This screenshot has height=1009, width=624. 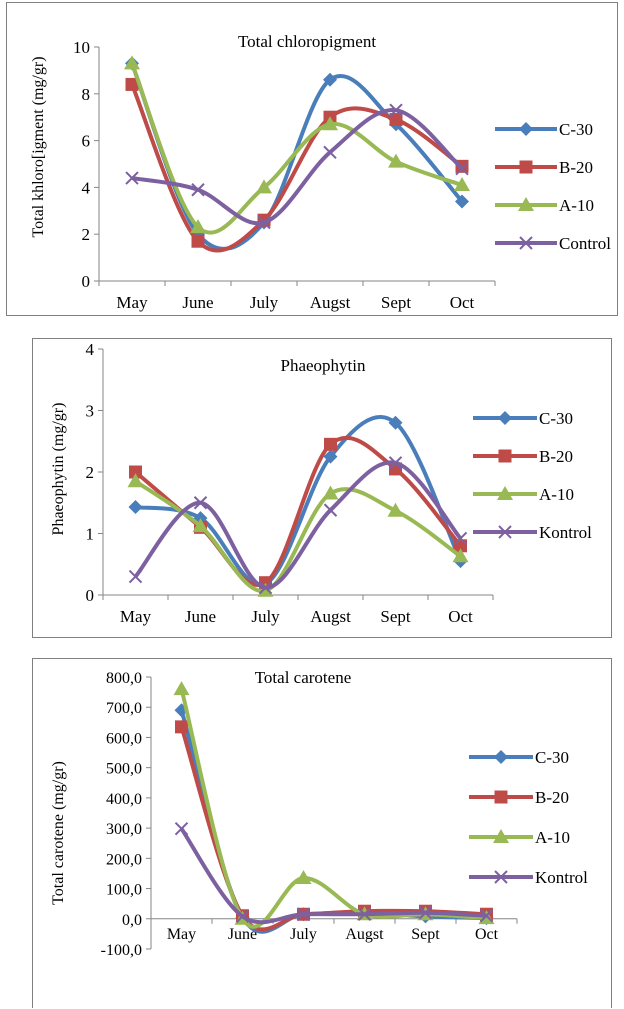 What do you see at coordinates (124, 859) in the screenshot?
I see `y-tick-label: 200,0` at bounding box center [124, 859].